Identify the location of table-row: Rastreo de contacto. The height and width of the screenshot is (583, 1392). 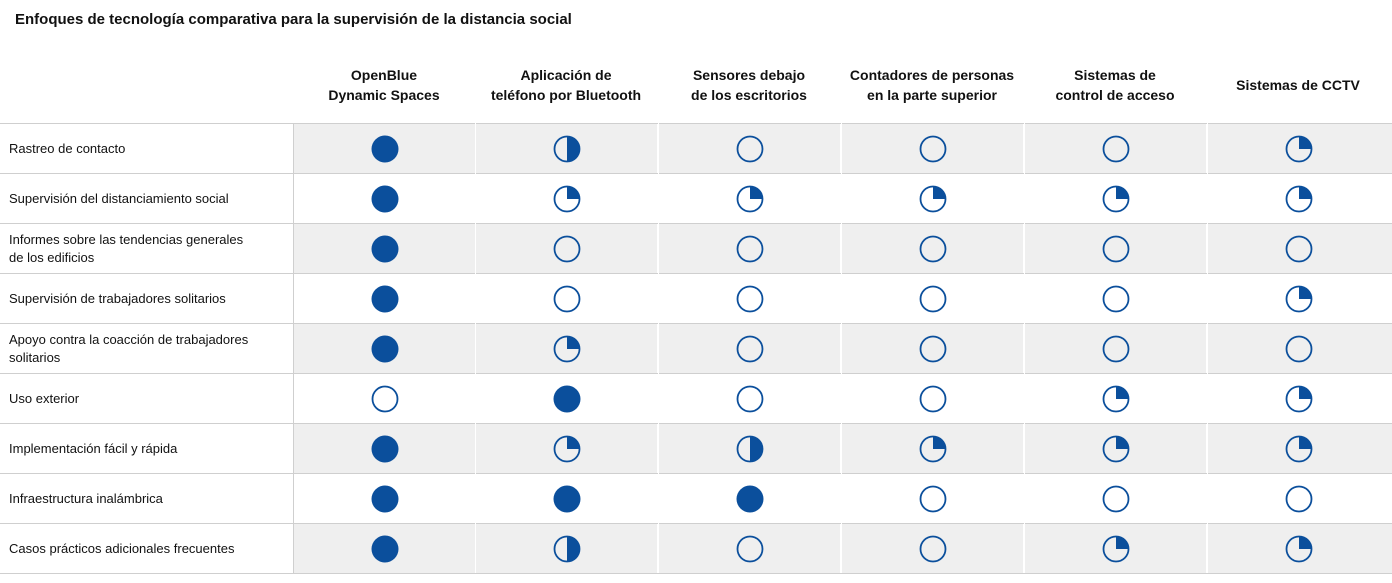
(696, 149).